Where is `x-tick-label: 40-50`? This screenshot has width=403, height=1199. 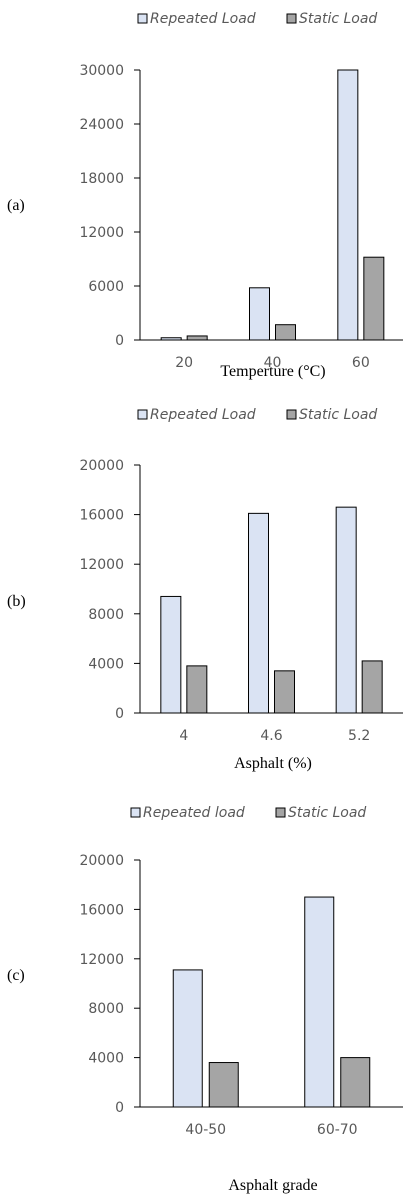 x-tick-label: 40-50 is located at coordinates (205, 1130).